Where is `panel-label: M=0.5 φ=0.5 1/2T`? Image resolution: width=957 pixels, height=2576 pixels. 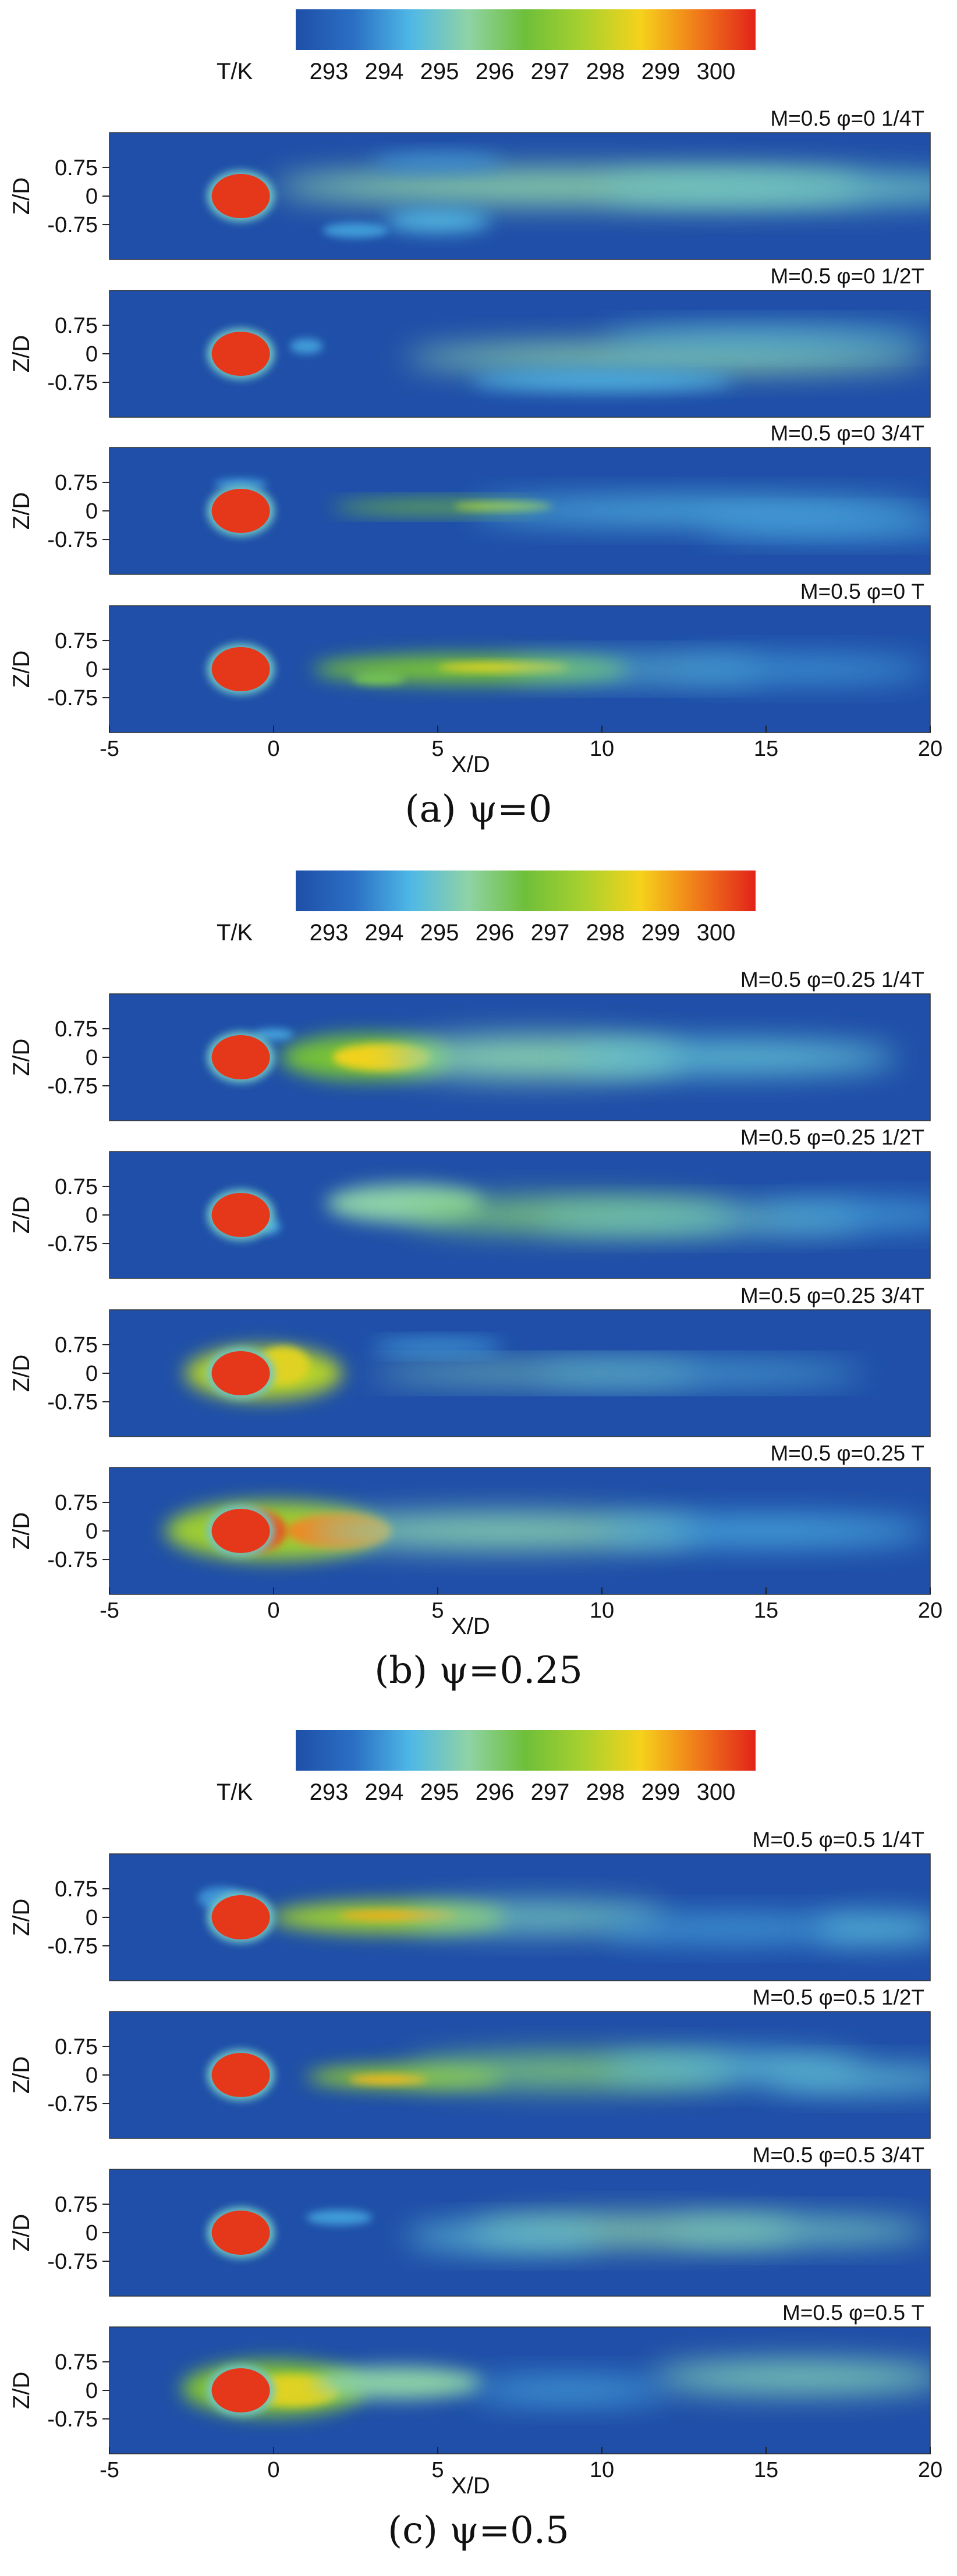
panel-label: M=0.5 φ=0.5 1/2T is located at coordinates (839, 1997).